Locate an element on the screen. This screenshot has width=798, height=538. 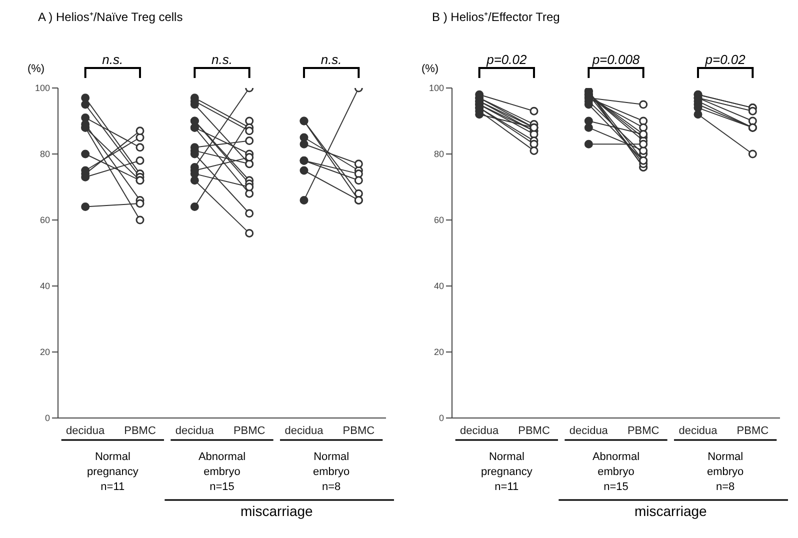
text: p=0.008 is located at coordinates (615, 59).